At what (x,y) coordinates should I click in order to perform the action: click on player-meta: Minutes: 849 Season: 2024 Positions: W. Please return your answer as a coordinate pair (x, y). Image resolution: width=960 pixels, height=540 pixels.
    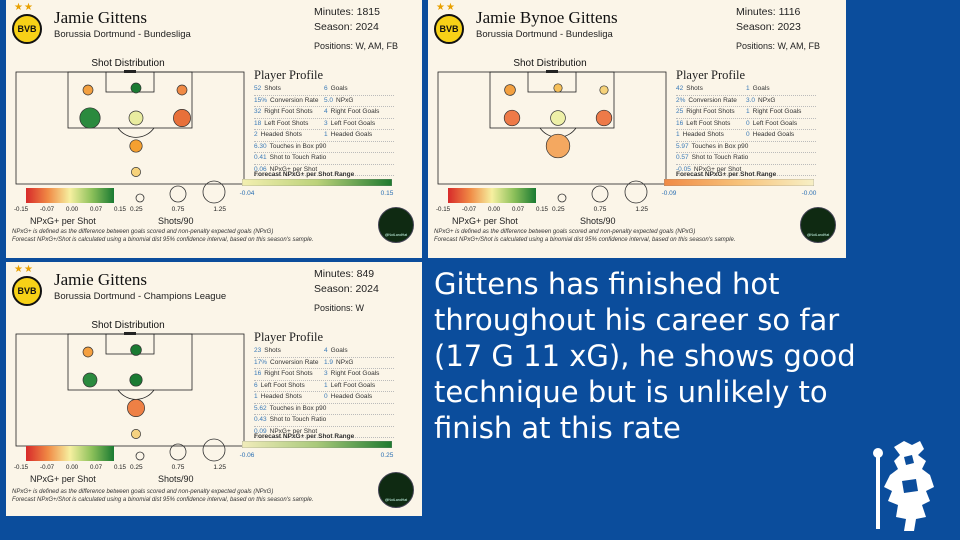
    Looking at the image, I should click on (346, 291).